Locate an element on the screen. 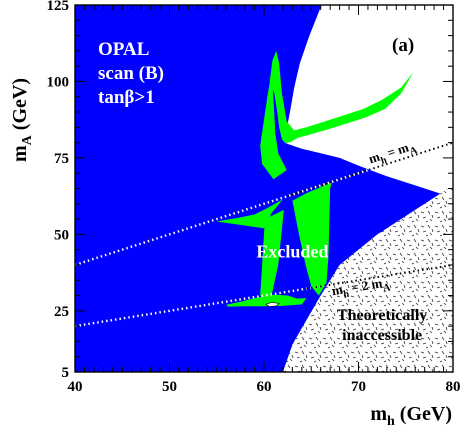 The height and width of the screenshot is (433, 463). x-tick-label: 60 is located at coordinates (264, 387).